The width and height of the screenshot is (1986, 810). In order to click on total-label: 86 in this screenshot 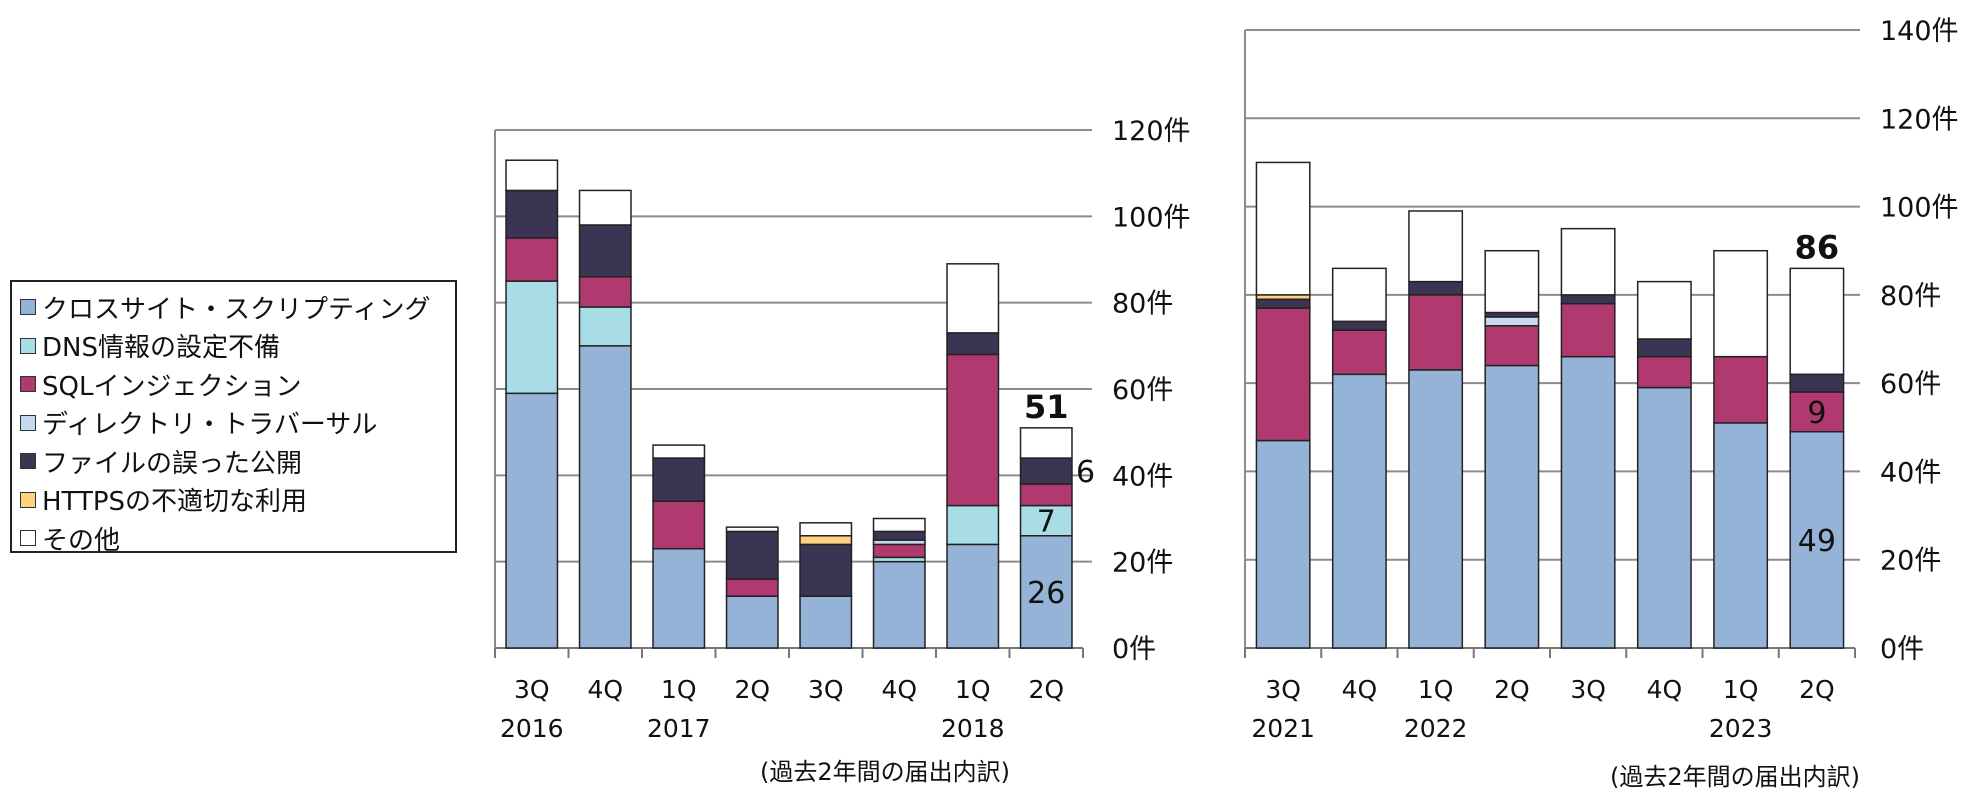, I will do `click(1817, 247)`.